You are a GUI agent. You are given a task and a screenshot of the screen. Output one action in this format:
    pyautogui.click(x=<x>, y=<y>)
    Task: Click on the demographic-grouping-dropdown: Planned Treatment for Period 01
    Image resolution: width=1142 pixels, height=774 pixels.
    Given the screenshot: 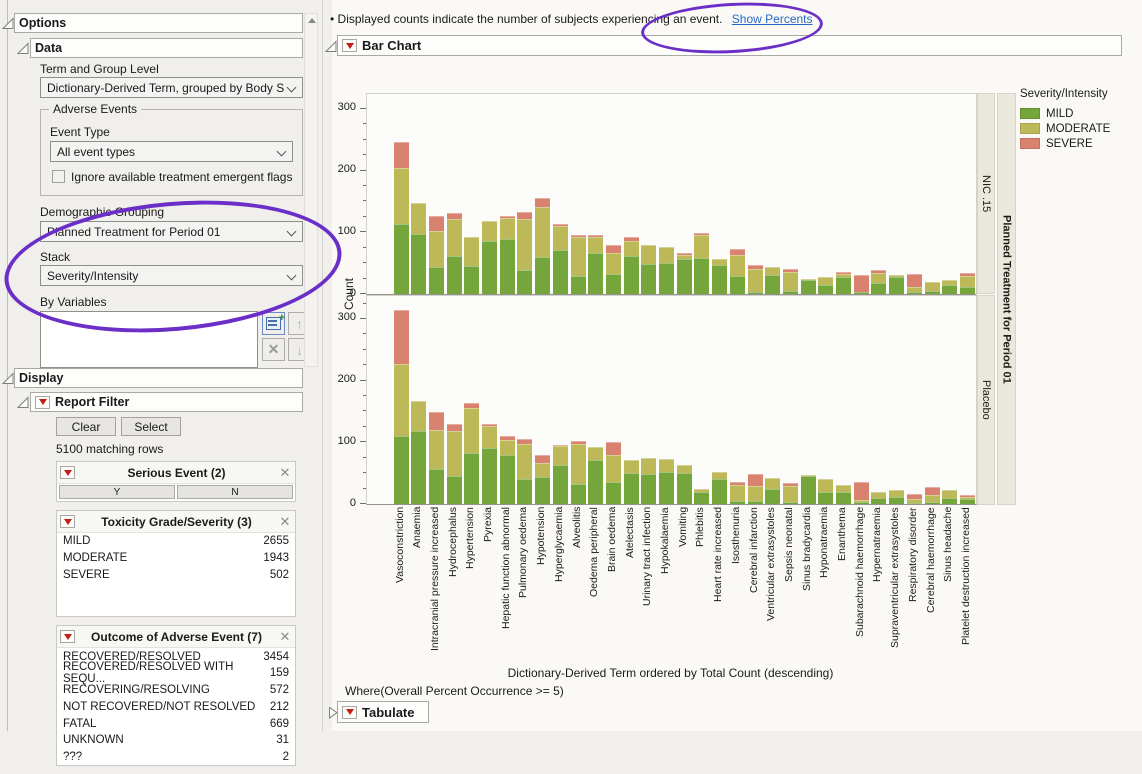 What is the action you would take?
    pyautogui.click(x=171, y=231)
    